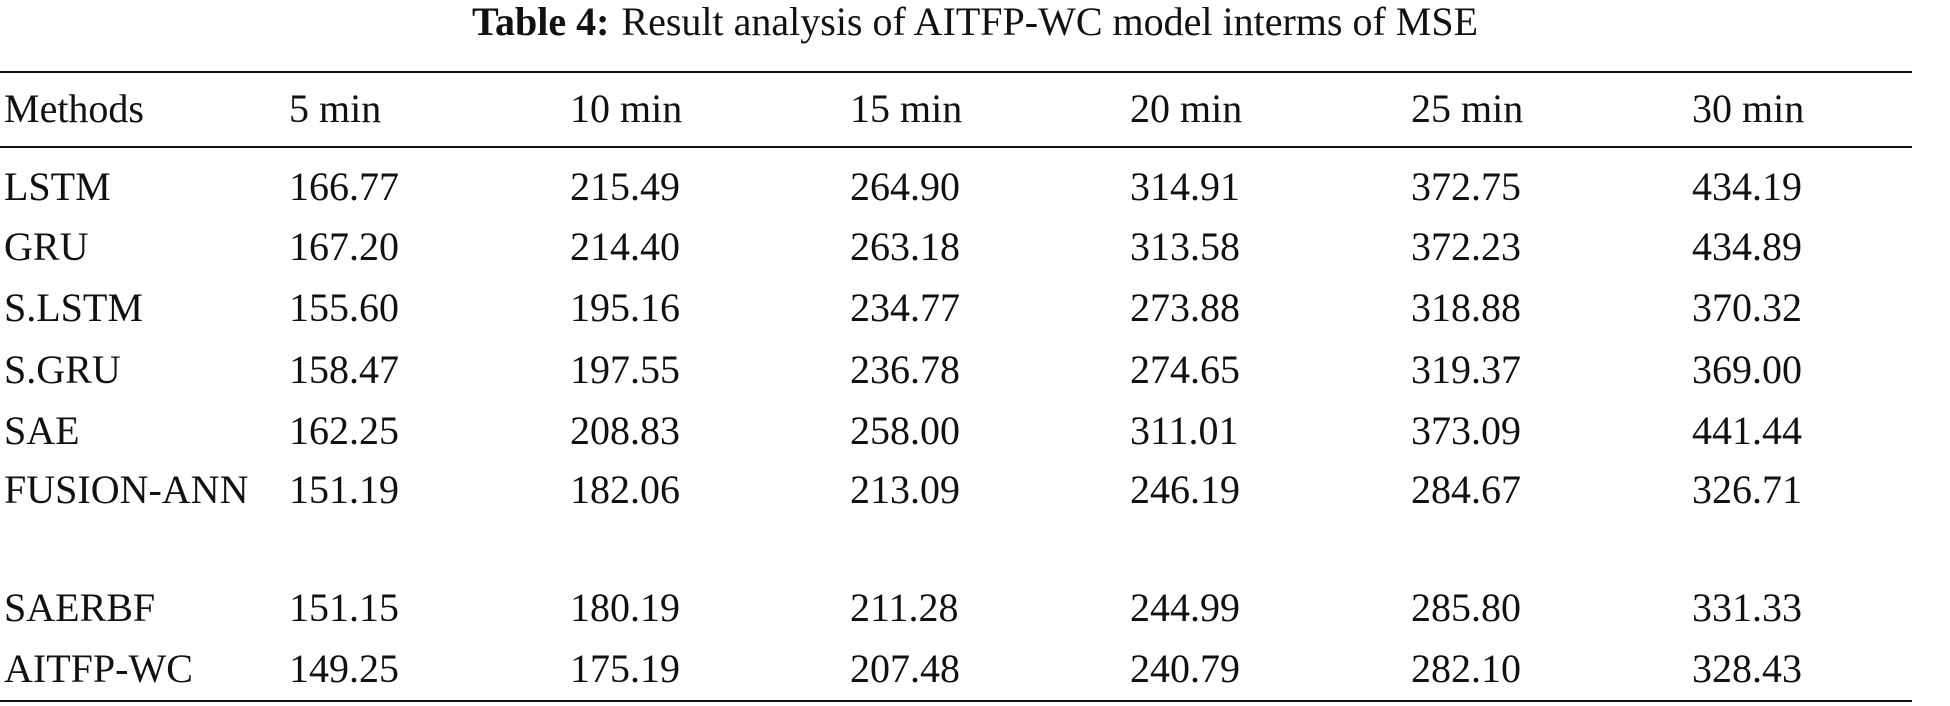  Describe the element at coordinates (625, 489) in the screenshot. I see `value-cell: 182.06` at that location.